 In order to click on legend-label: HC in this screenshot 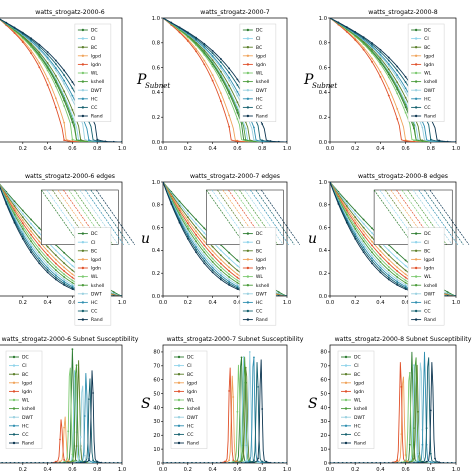, I will do `click(259, 303)`.